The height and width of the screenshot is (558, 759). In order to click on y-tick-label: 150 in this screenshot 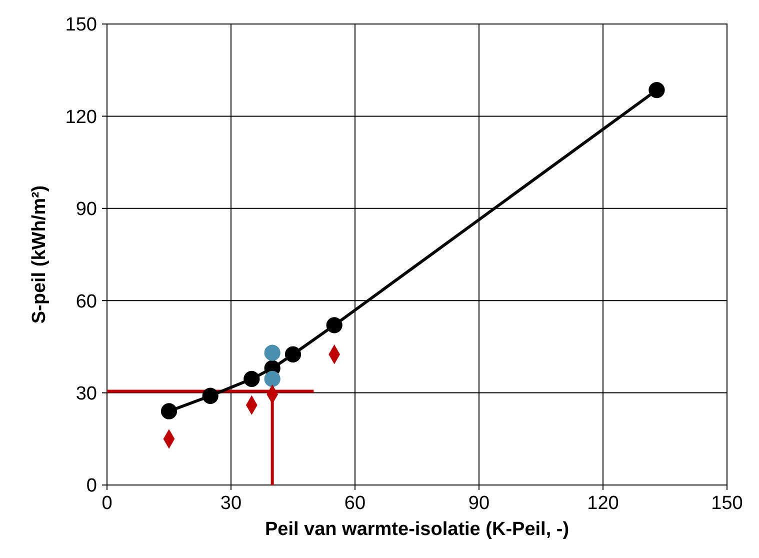, I will do `click(81, 25)`.